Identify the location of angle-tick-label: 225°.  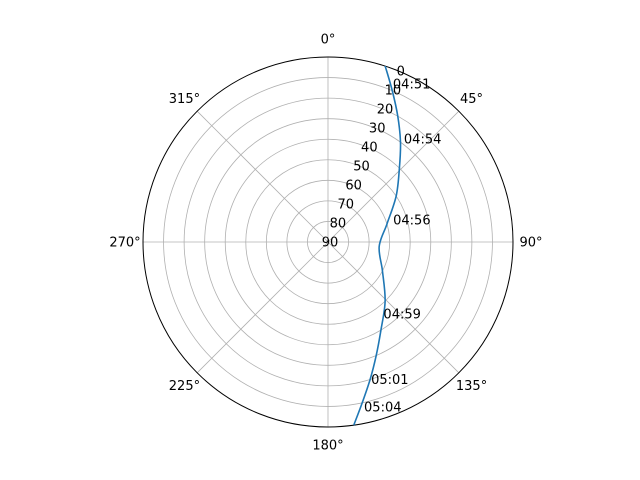
(184, 386).